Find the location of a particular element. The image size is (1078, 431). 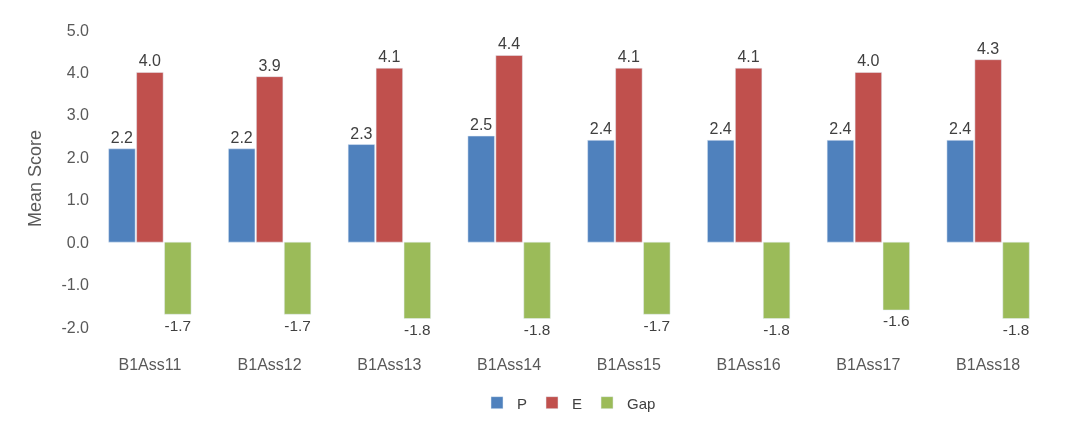

y-tick-label: 4.0 is located at coordinates (78, 73).